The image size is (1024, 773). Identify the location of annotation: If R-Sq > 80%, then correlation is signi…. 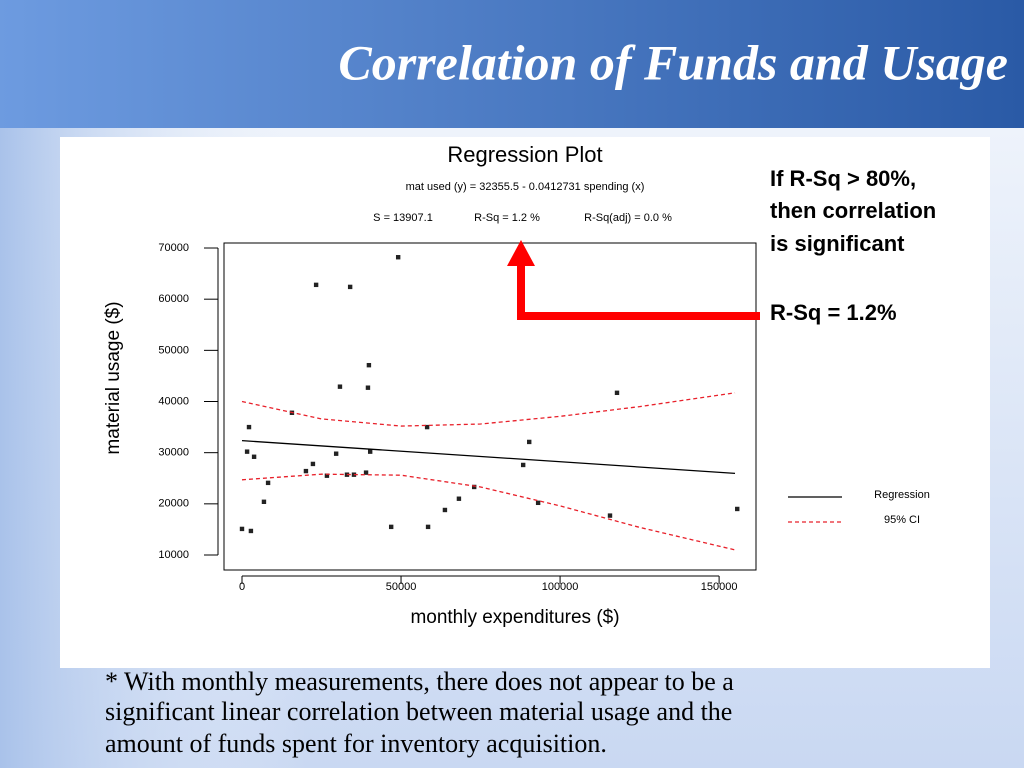
(853, 245).